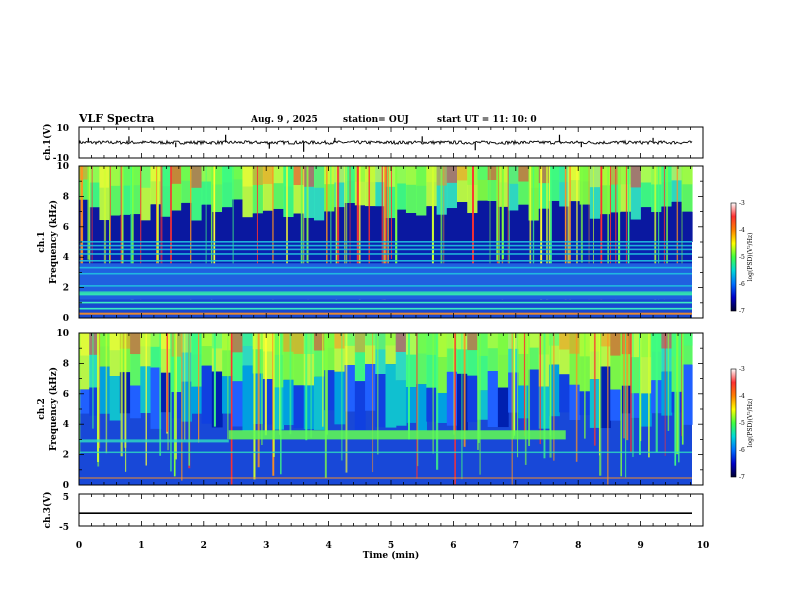 The image size is (792, 612). What do you see at coordinates (703, 546) in the screenshot?
I see `xtick-10: 10` at bounding box center [703, 546].